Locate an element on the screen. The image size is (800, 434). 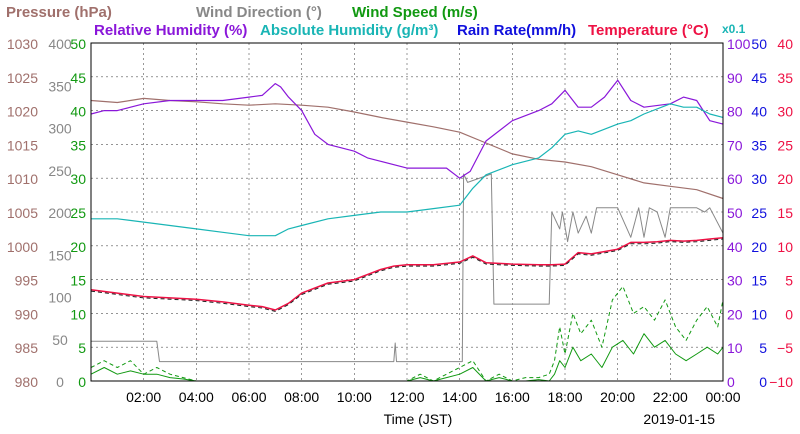
y-tick-humidity: 50 is located at coordinates (735, 213).